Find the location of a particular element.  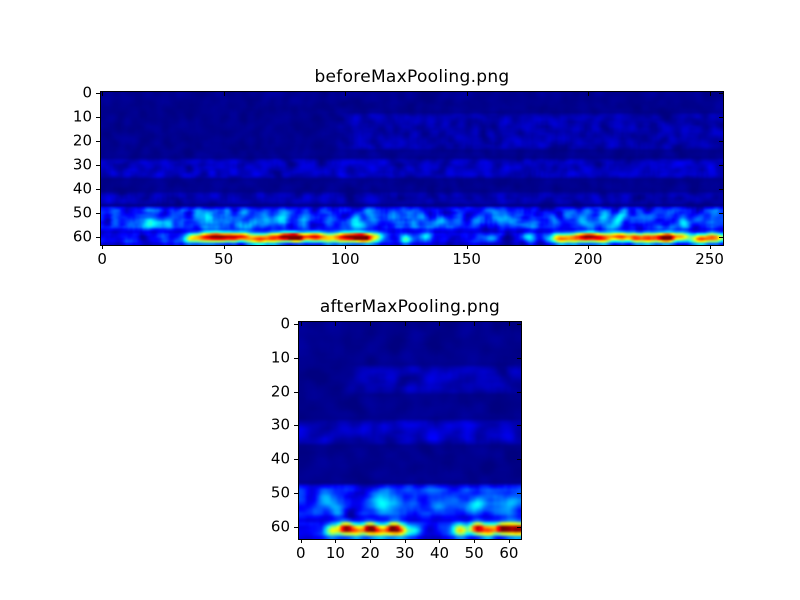

after-maxpooling-title: afterMaxPooling.png is located at coordinates (410, 307).